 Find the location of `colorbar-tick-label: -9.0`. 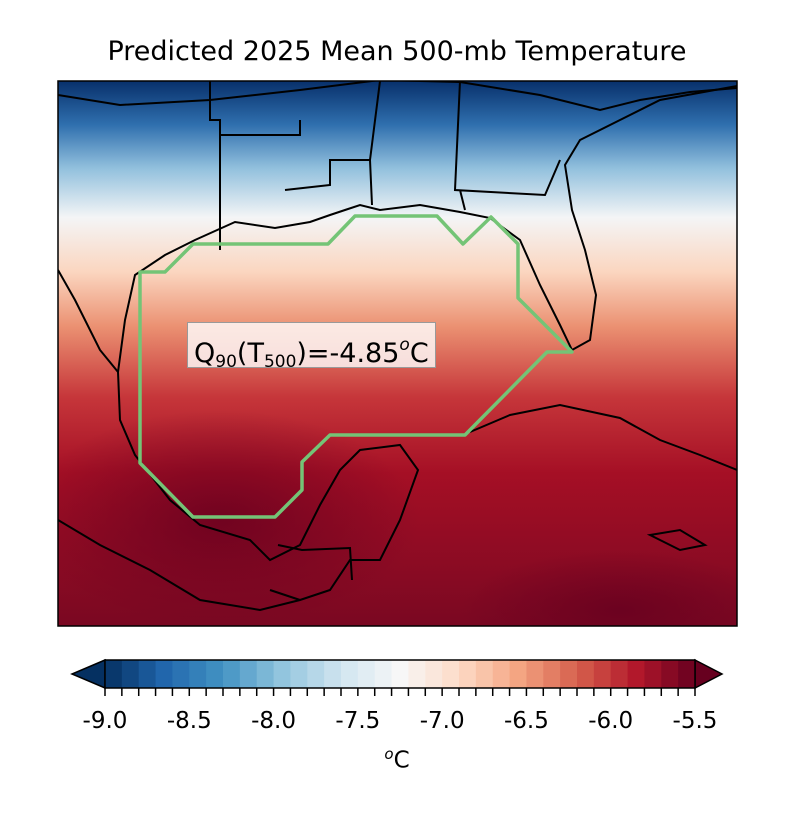

colorbar-tick-label: -9.0 is located at coordinates (105, 721).